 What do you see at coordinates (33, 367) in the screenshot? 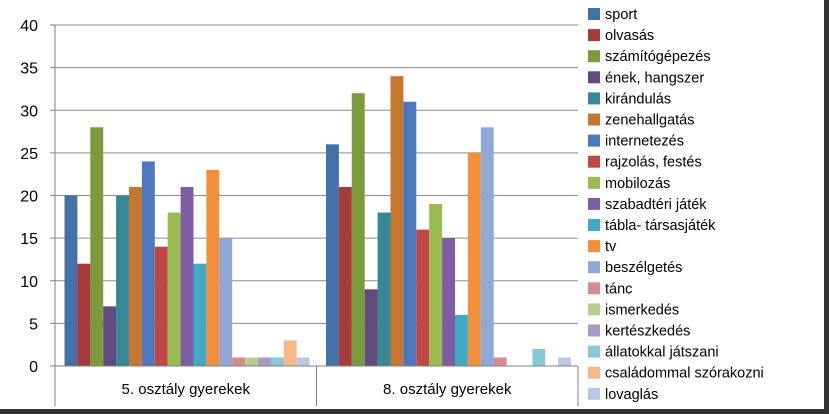
I see `y-tick-label: 0` at bounding box center [33, 367].